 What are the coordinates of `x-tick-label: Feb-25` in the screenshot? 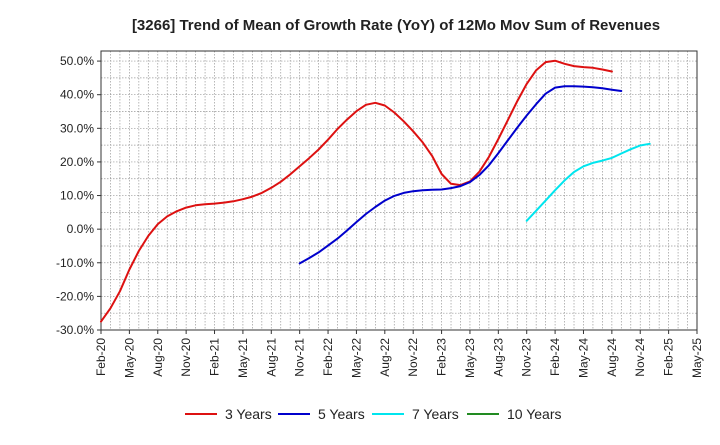 It's located at (669, 357).